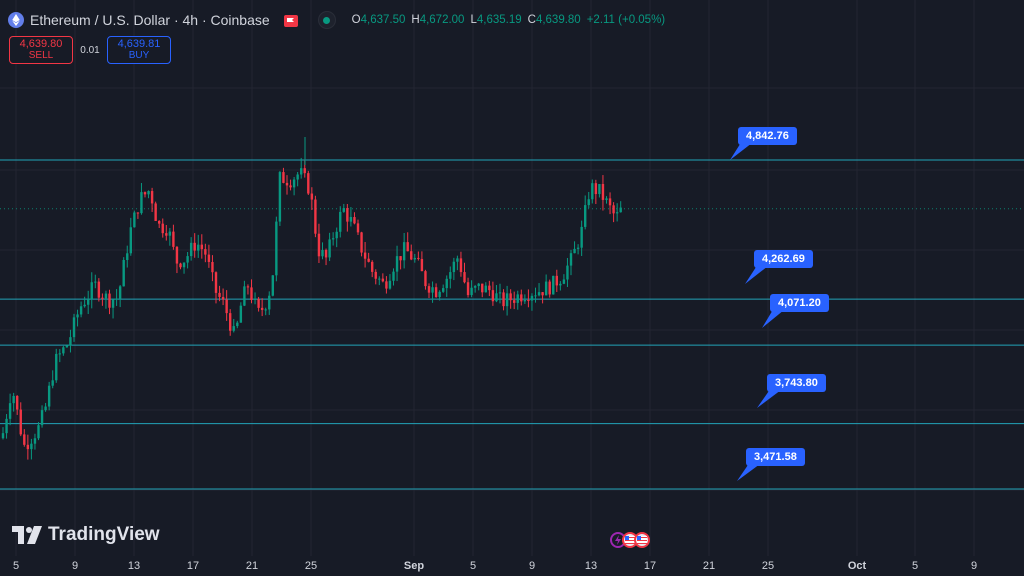  What do you see at coordinates (650, 566) in the screenshot?
I see `time-axis-tick: 17` at bounding box center [650, 566].